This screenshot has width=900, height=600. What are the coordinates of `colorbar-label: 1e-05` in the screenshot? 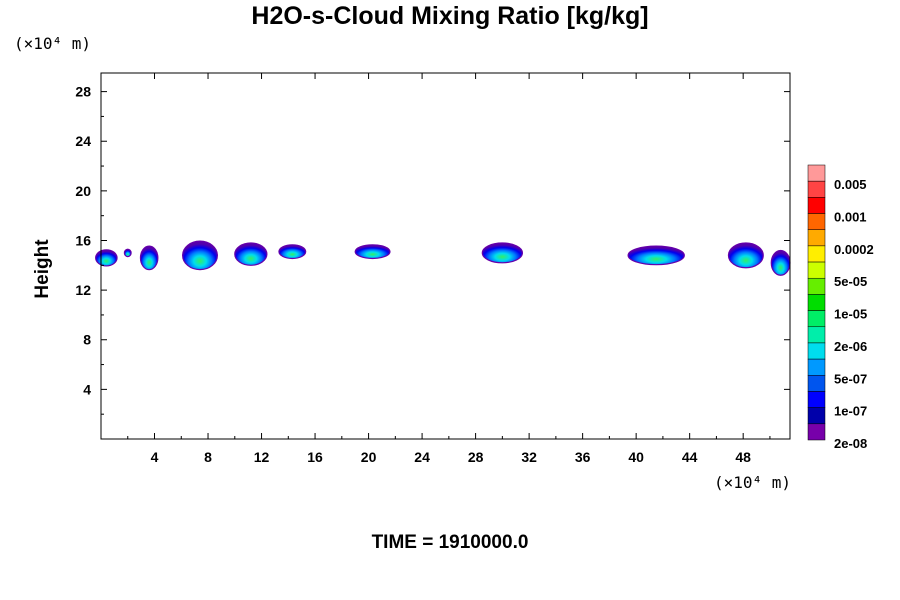 It's located at (850, 314).